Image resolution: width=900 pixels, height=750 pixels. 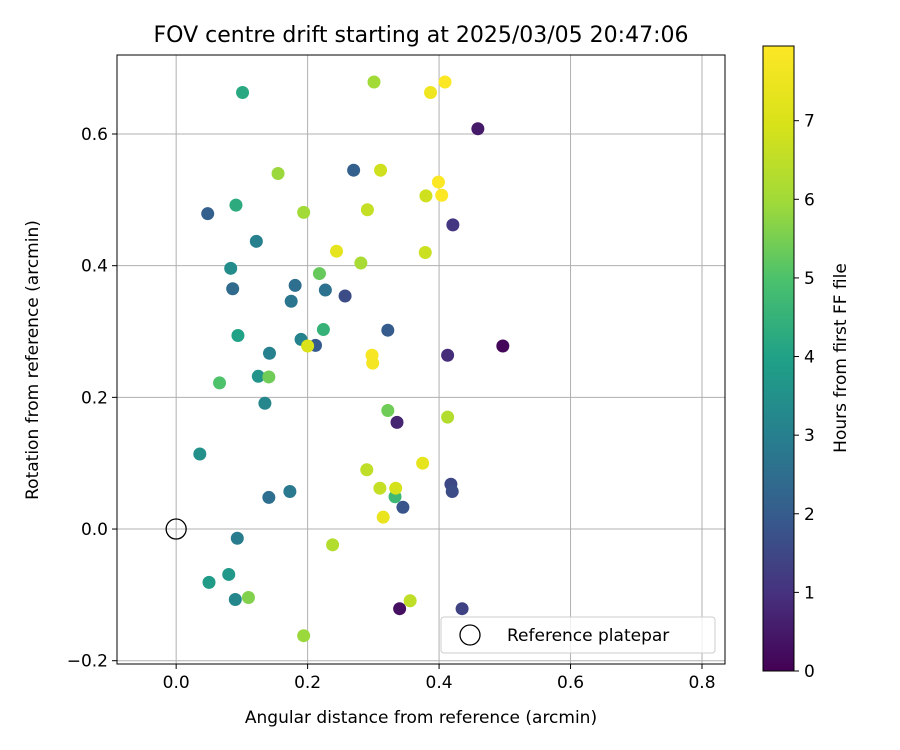 What do you see at coordinates (588, 636) in the screenshot?
I see `legend-entry-reference: Reference platepar` at bounding box center [588, 636].